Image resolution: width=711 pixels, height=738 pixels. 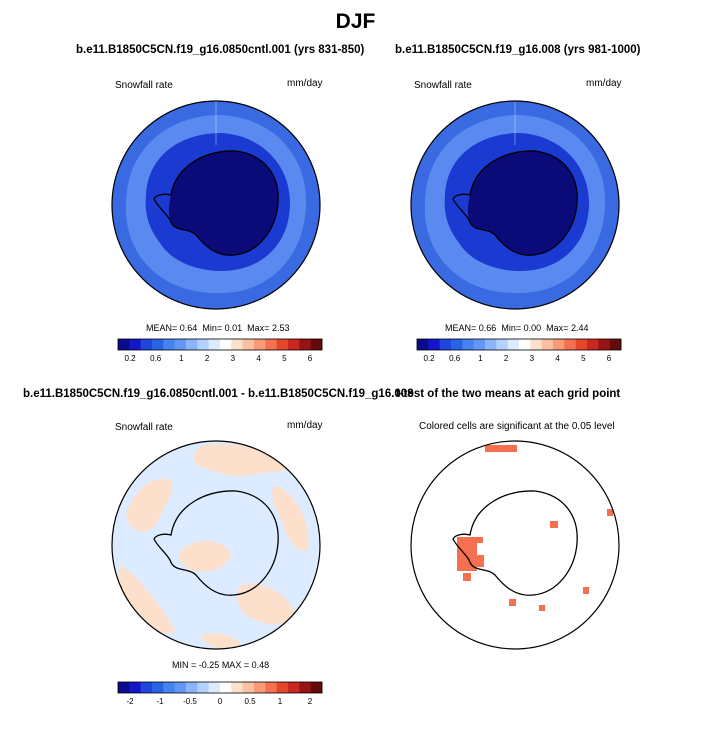 What do you see at coordinates (443, 85) in the screenshot?
I see `panel-2-variable-label: Snowfall rate` at bounding box center [443, 85].